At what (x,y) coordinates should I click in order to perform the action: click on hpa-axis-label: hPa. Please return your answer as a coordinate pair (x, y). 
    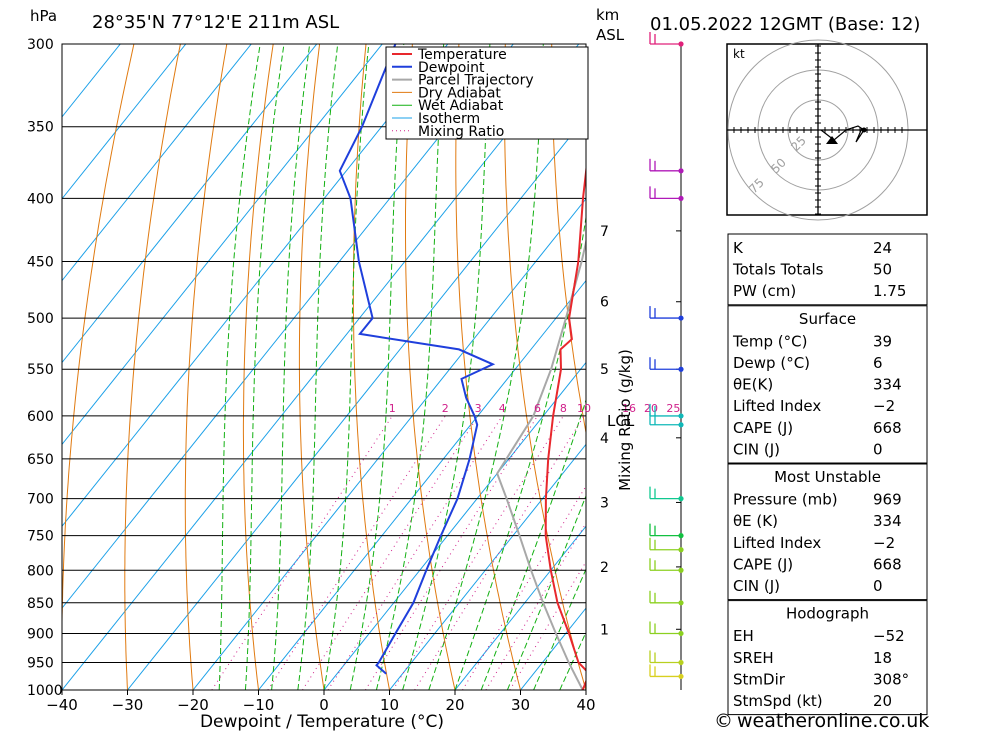
    Looking at the image, I should click on (43, 16).